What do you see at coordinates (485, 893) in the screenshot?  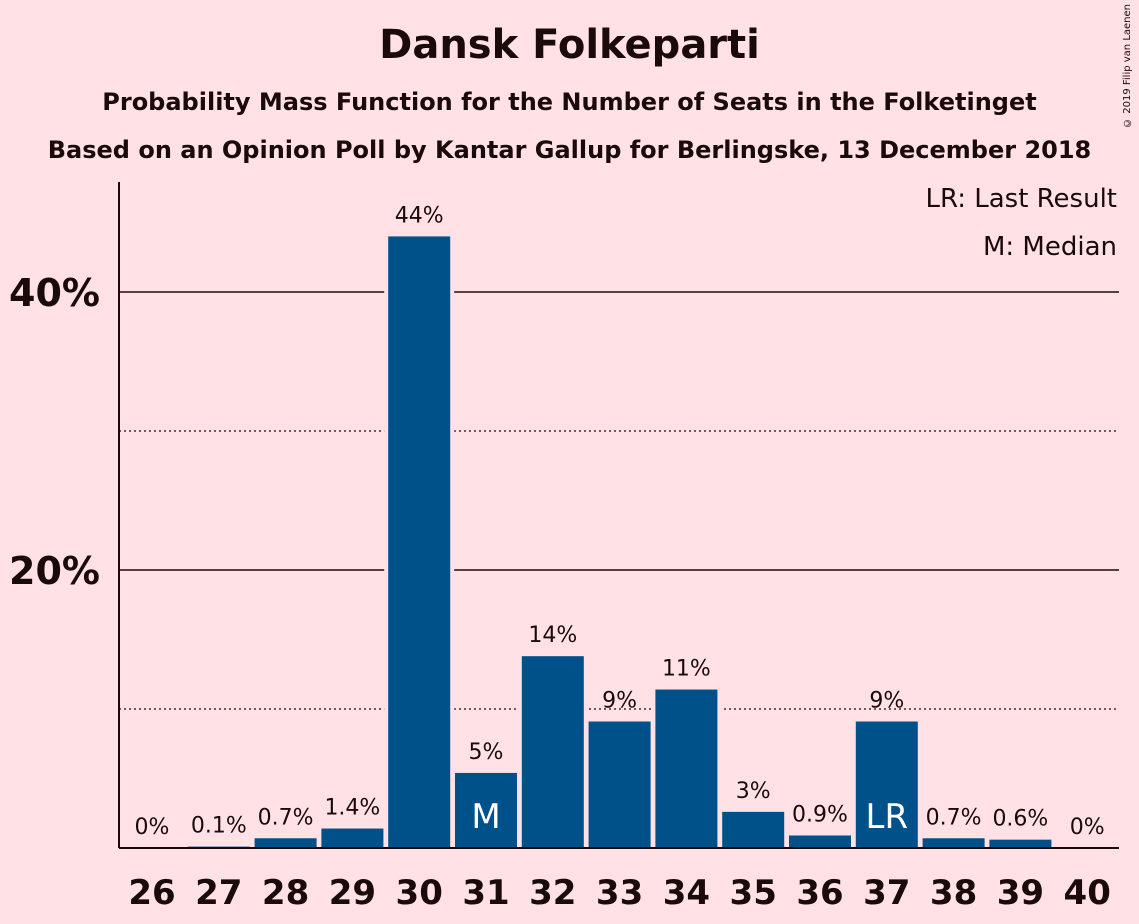 I see `x-tick-label: 31` at bounding box center [485, 893].